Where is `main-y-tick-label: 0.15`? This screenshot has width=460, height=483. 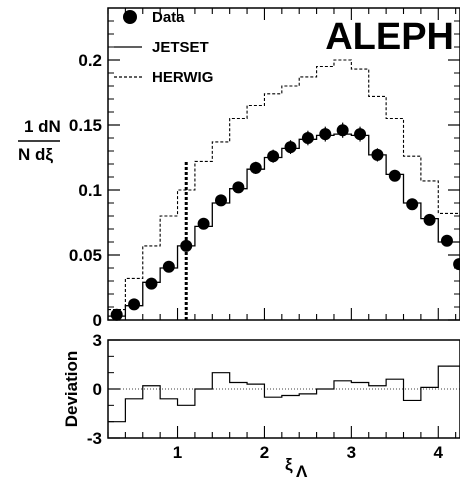 main-y-tick-label: 0.15 is located at coordinates (85, 125).